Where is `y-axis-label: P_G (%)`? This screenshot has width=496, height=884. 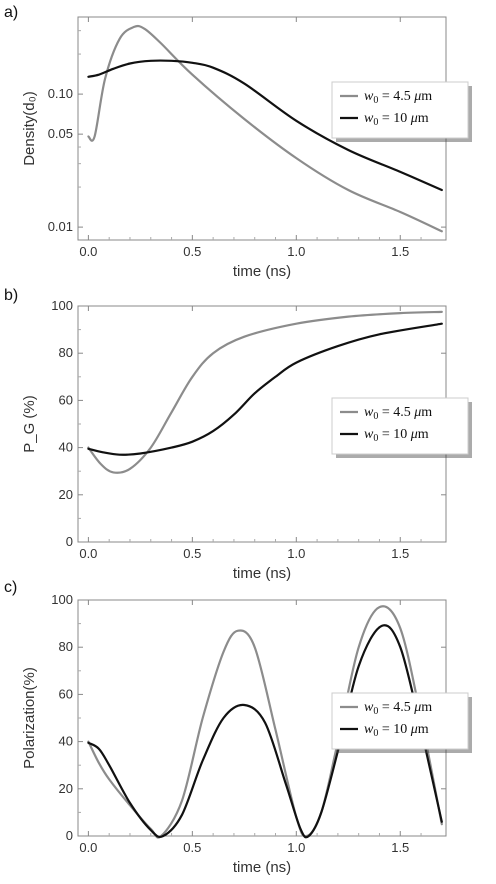 y-axis-label: P_G (%) is located at coordinates (29, 424).